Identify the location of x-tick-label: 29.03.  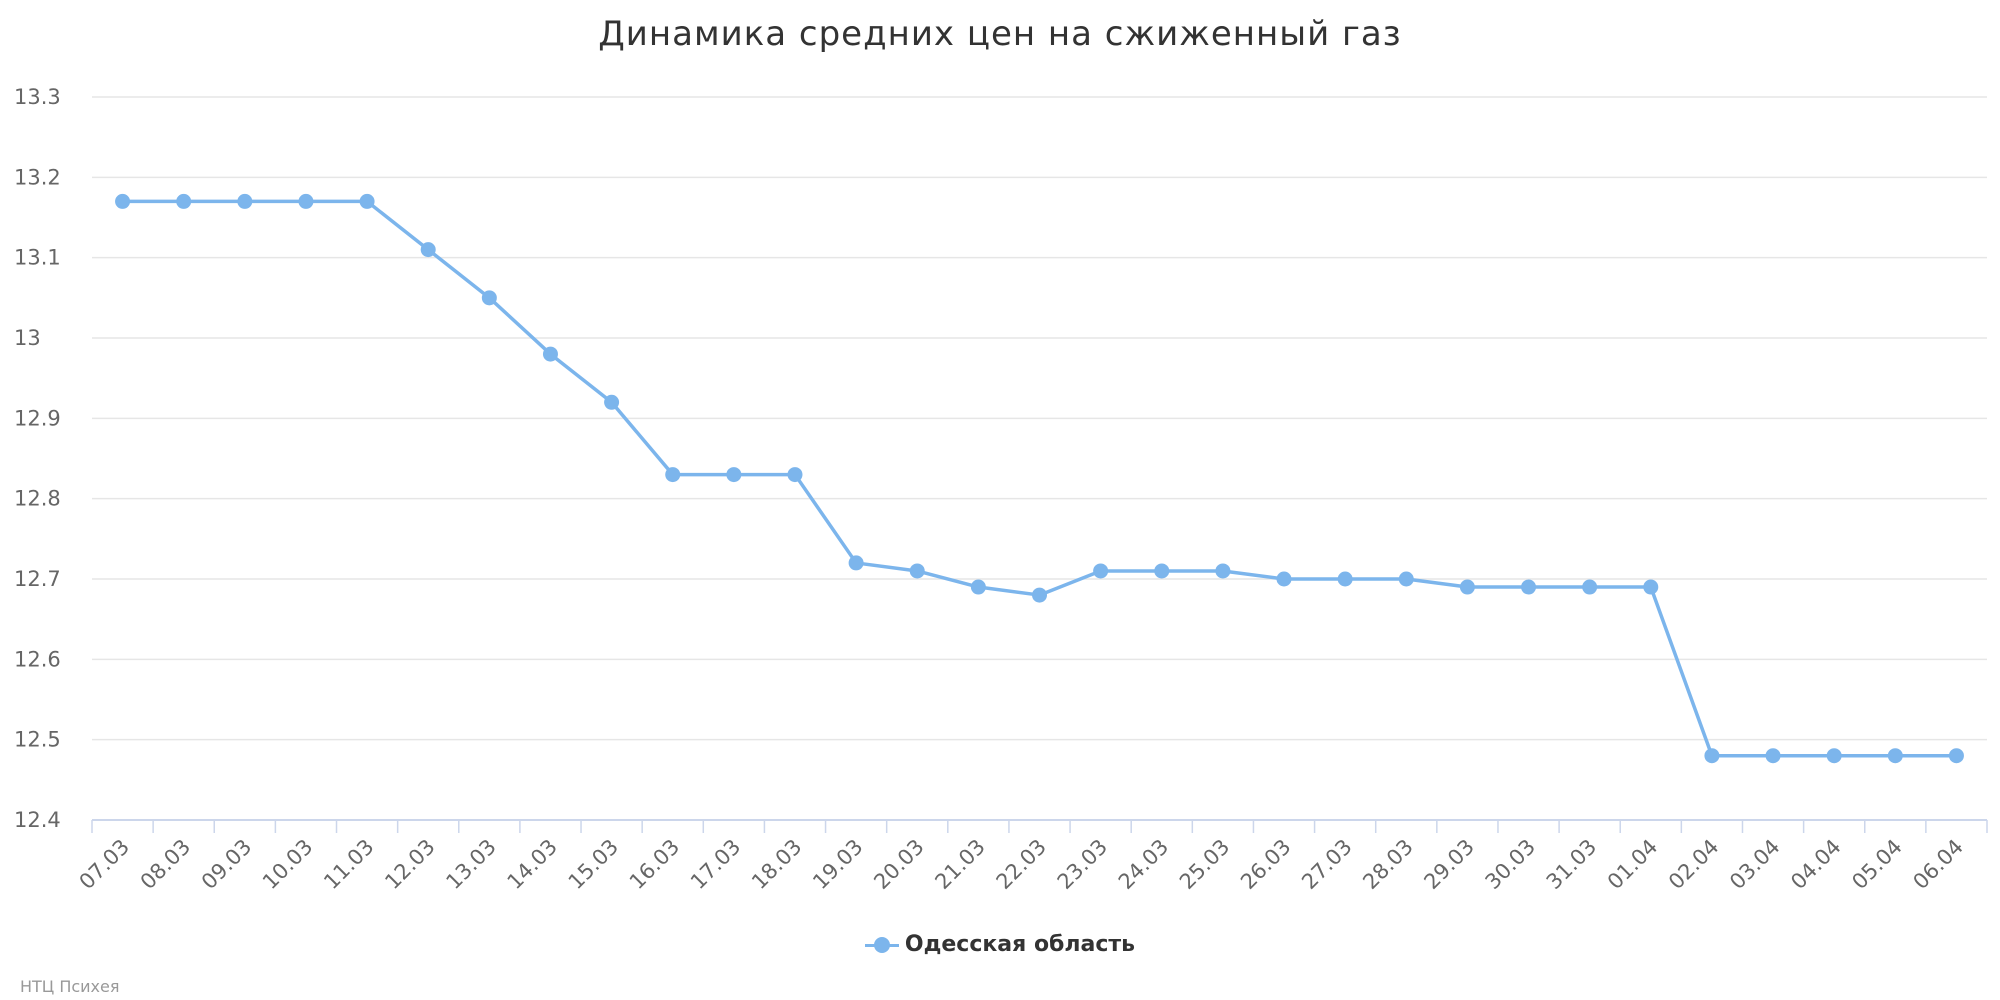
(1448, 864).